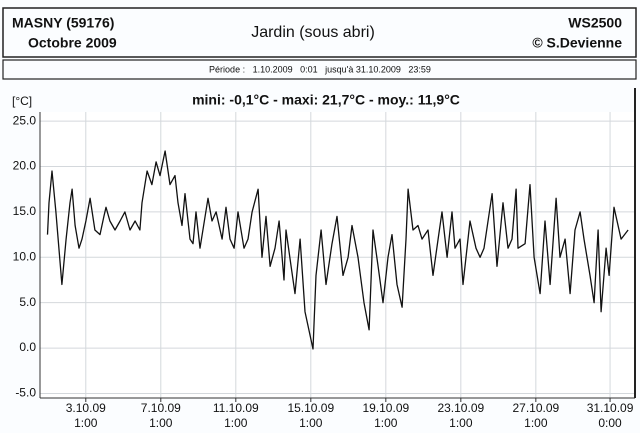  Describe the element at coordinates (25, 393) in the screenshot. I see `y-tick-label: -5.0` at that location.